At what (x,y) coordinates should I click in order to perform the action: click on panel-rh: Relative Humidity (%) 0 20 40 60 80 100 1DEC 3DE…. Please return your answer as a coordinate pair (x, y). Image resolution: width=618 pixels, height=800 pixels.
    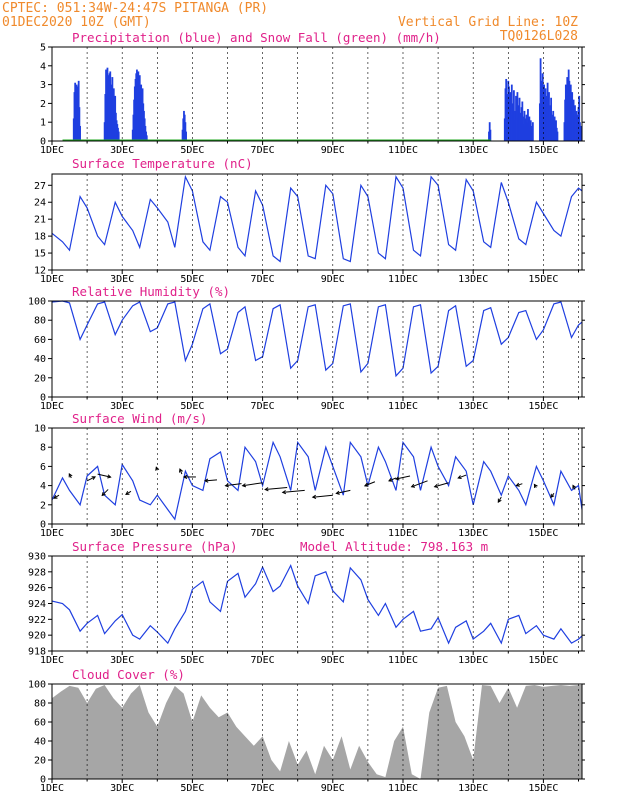
    Looking at the image, I should click on (306, 348).